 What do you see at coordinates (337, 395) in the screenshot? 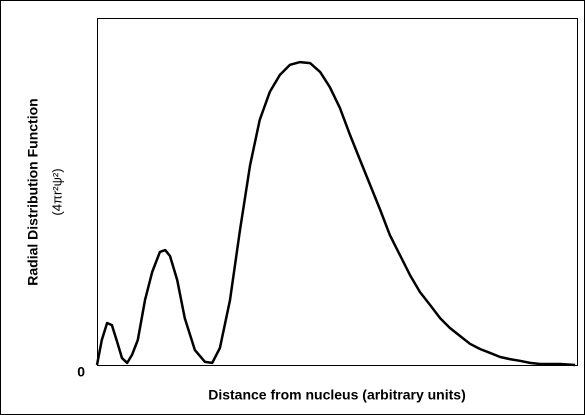
I see `x-axis-label: Distance from nucleus (arbitrary units)` at bounding box center [337, 395].